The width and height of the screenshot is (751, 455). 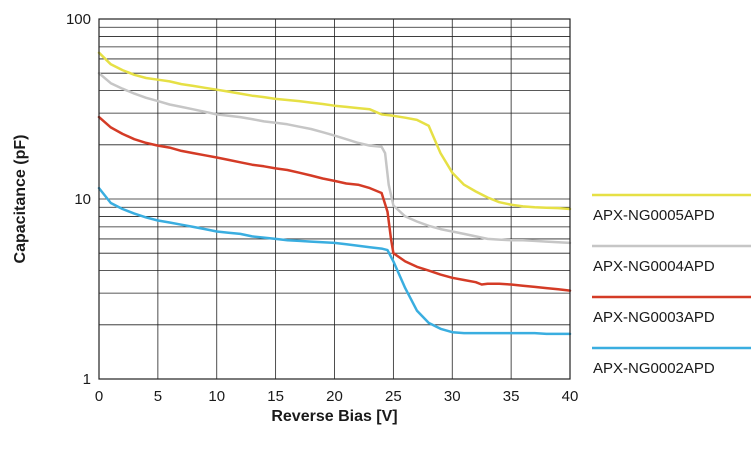 What do you see at coordinates (654, 266) in the screenshot?
I see `legend-label: APX-NG0004APD` at bounding box center [654, 266].